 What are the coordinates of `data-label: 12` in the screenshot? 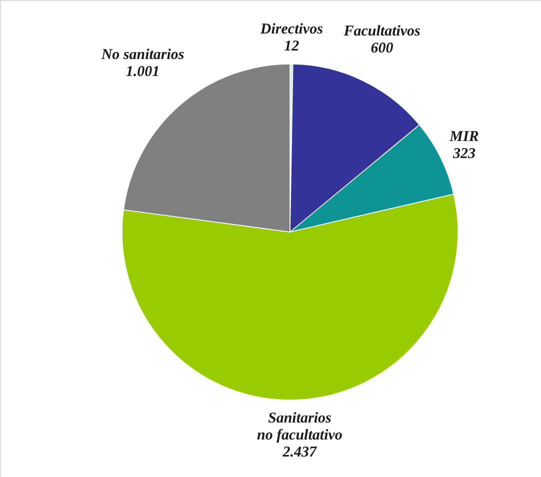 It's located at (292, 46).